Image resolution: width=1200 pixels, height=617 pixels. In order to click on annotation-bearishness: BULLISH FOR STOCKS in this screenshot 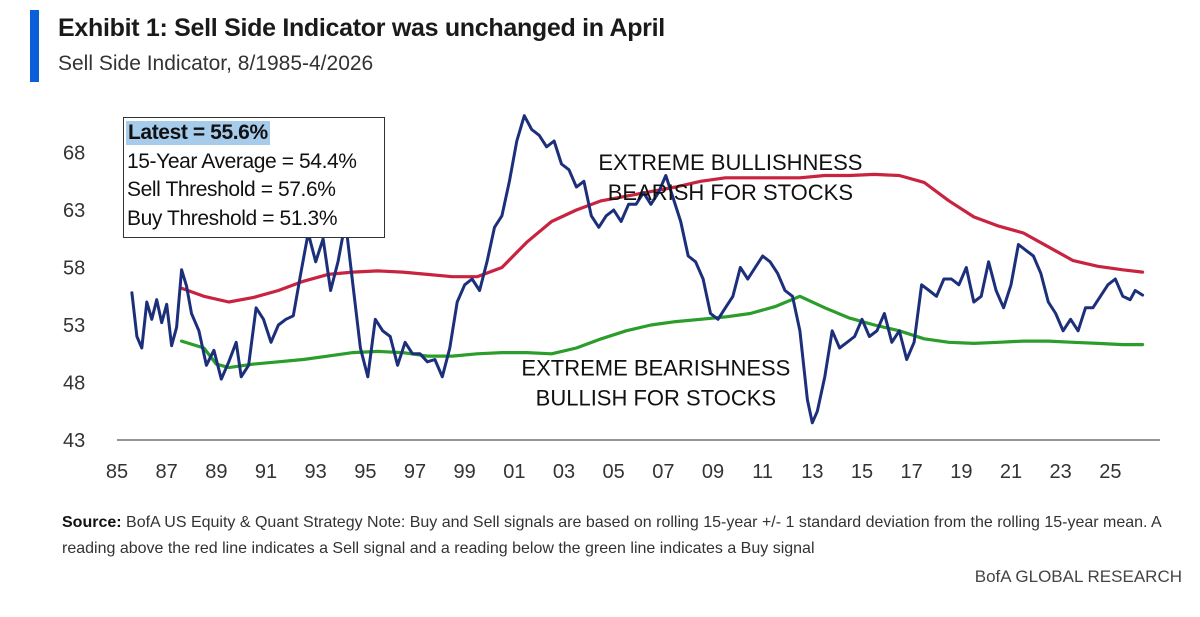, I will do `click(656, 398)`.